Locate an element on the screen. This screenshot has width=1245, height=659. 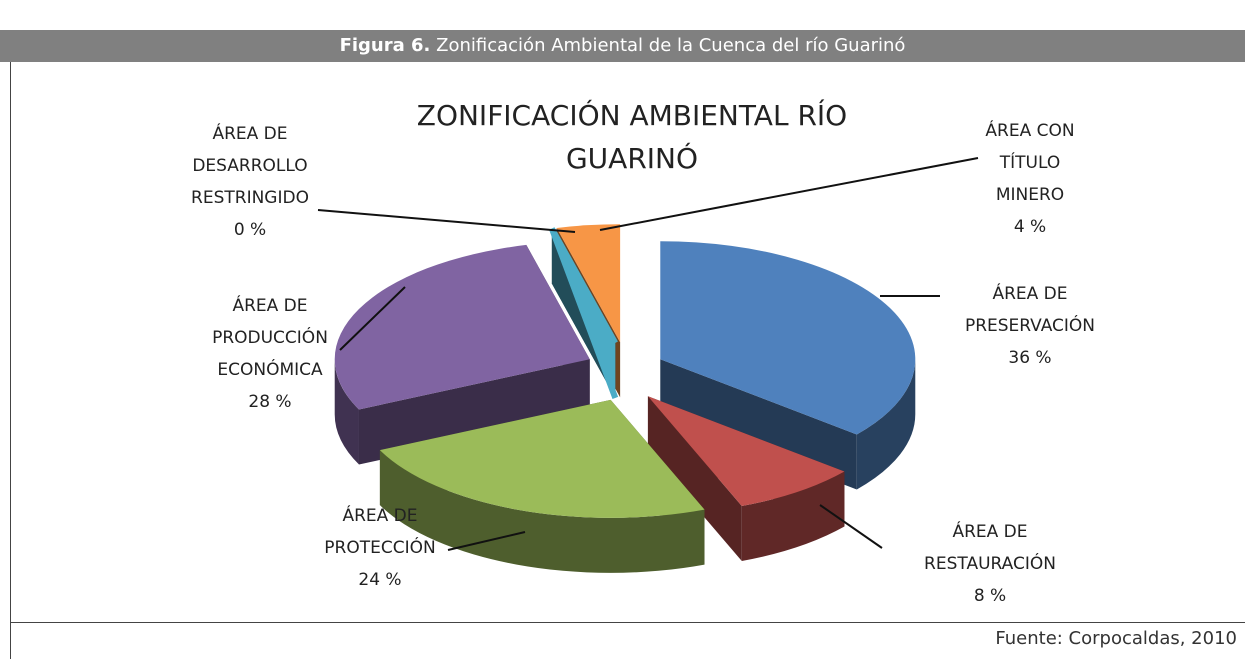
data-label: ÁREA DE DESARROLLO RESTRINGIDO 0 % is located at coordinates (250, 182).